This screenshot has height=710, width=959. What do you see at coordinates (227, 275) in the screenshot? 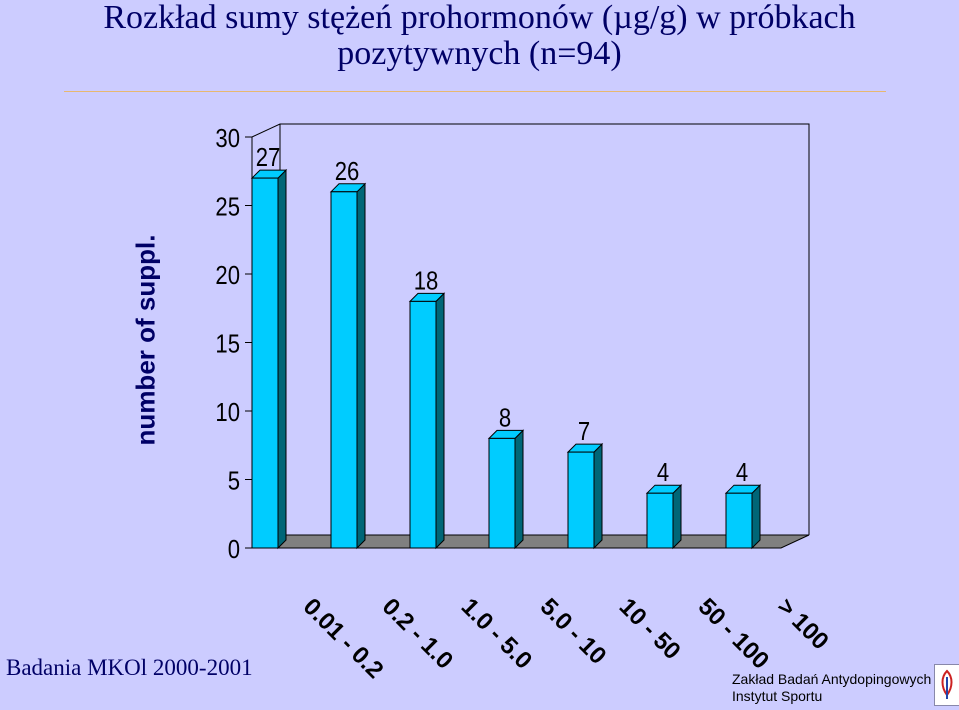
I see `y-tick-label: 20` at bounding box center [227, 275].